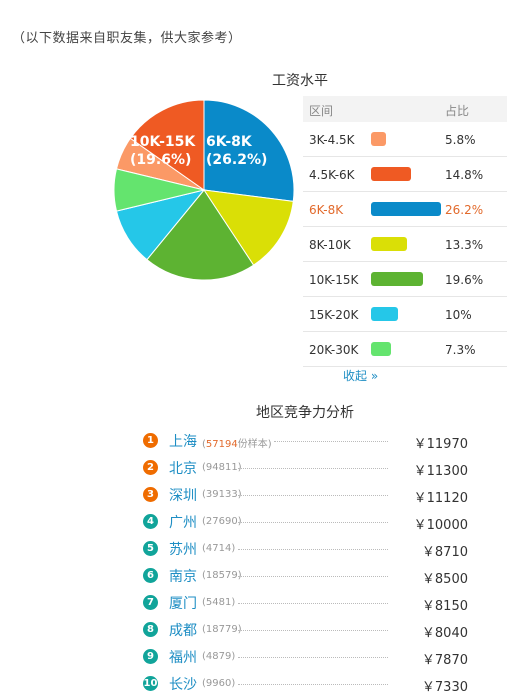  What do you see at coordinates (183, 604) in the screenshot?
I see `city-link: 厦门` at bounding box center [183, 604].